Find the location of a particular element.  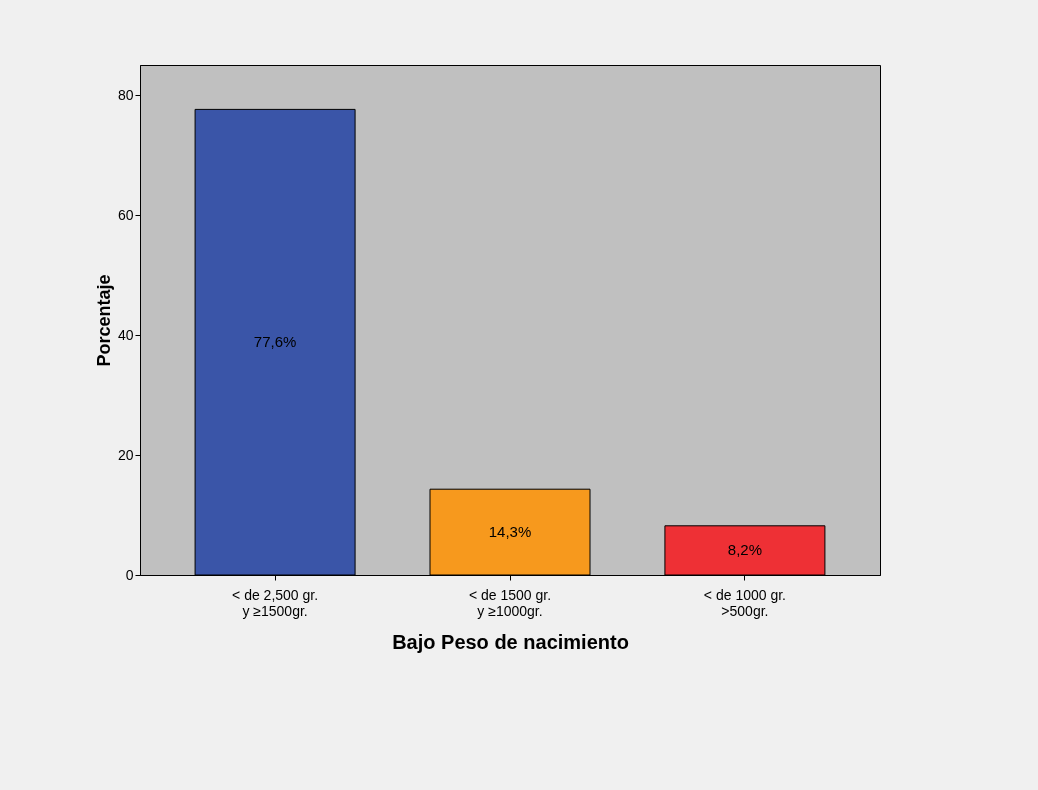

x-axis-title: Bajo Peso de nacimiento is located at coordinates (510, 641).